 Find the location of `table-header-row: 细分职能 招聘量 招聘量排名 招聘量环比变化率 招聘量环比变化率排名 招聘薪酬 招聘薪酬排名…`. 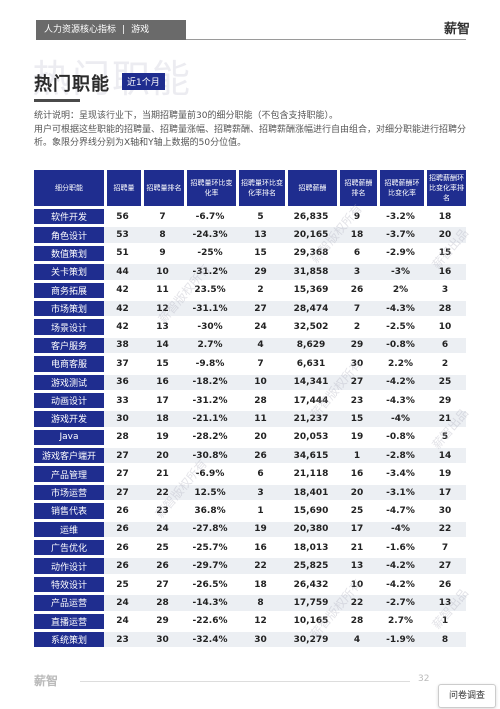

table-header-row: 细分职能 招聘量 招聘量排名 招聘量环比变化率 招聘量环比变化率排名 招聘薪酬 招聘薪酬排名… is located at coordinates (250, 188).